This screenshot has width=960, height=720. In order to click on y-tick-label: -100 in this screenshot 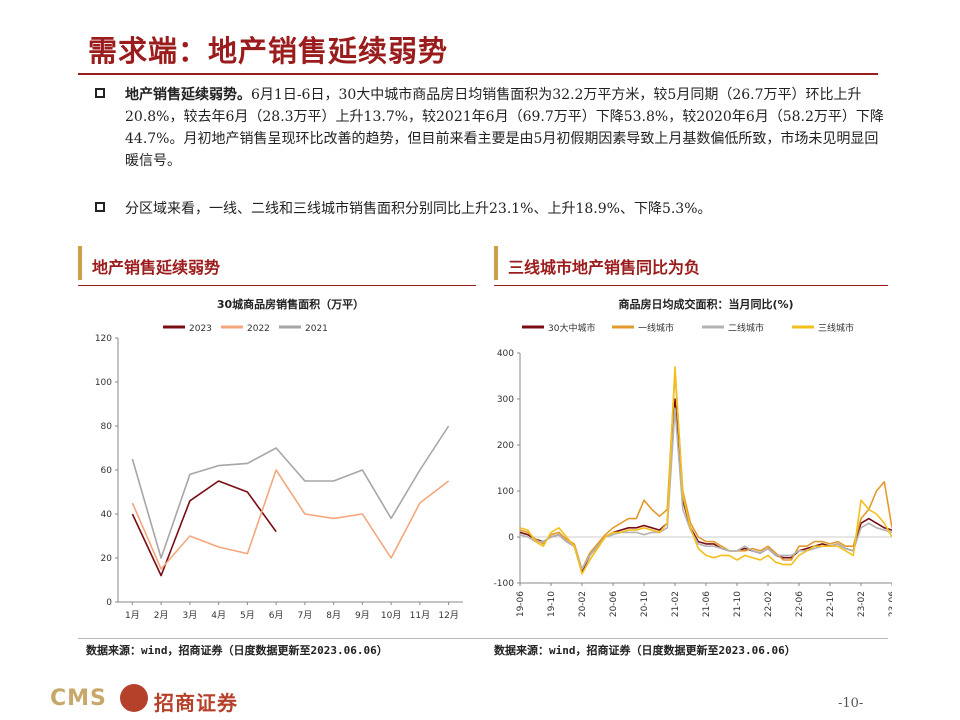, I will do `click(504, 584)`.